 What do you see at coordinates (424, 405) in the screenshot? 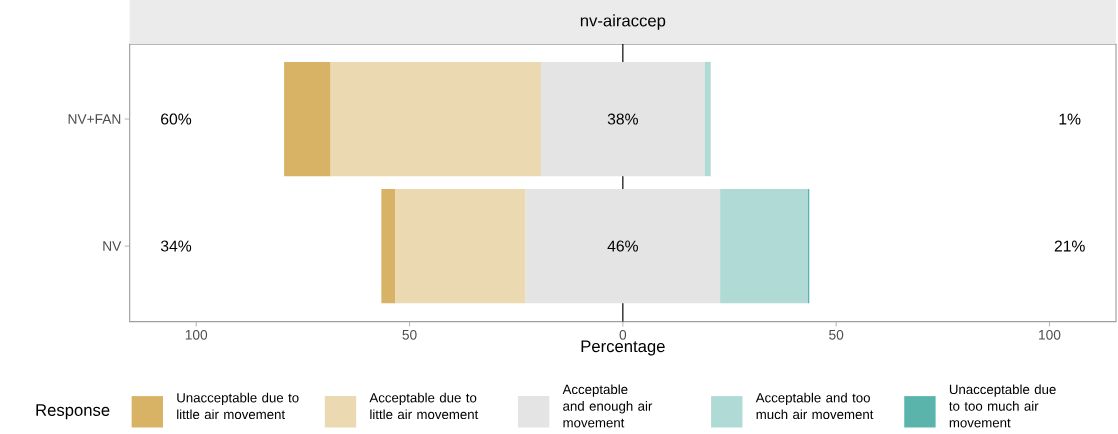
I see `legend-label: Acceptable due to little air movement` at bounding box center [424, 405].